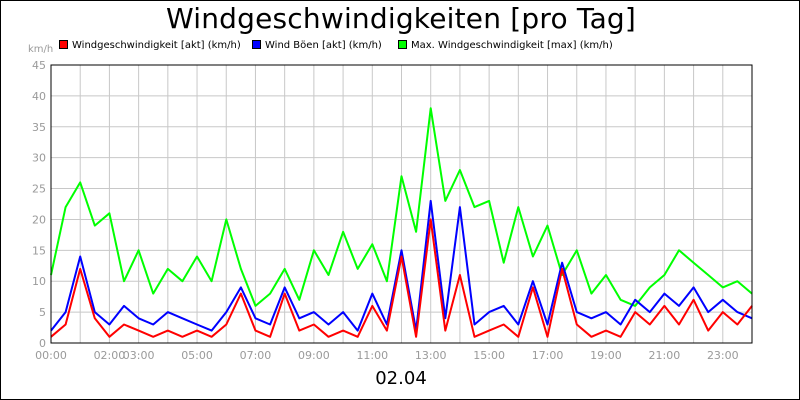 The image size is (800, 400). Describe the element at coordinates (39, 127) in the screenshot. I see `y-tick-label: 35` at that location.